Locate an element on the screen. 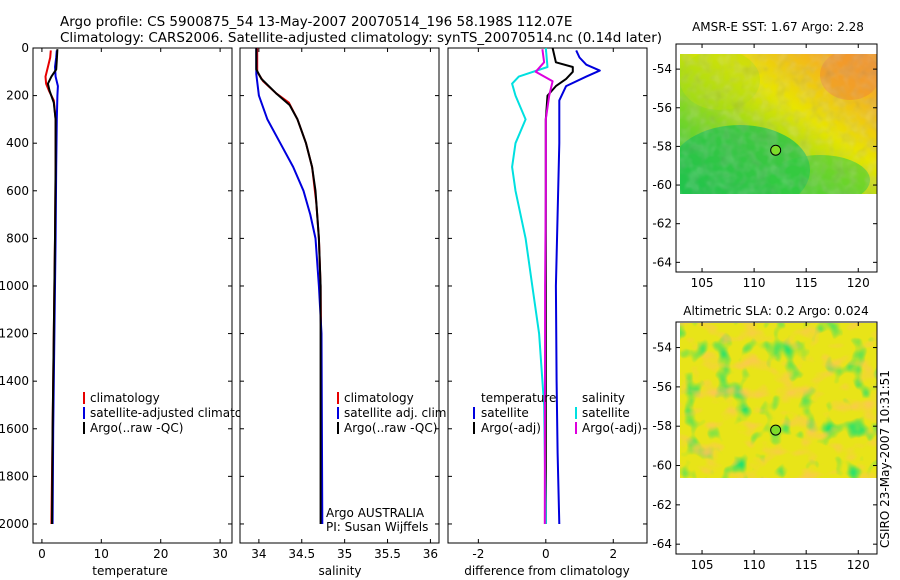  y-tick-label: 1200 is located at coordinates (14, 334).